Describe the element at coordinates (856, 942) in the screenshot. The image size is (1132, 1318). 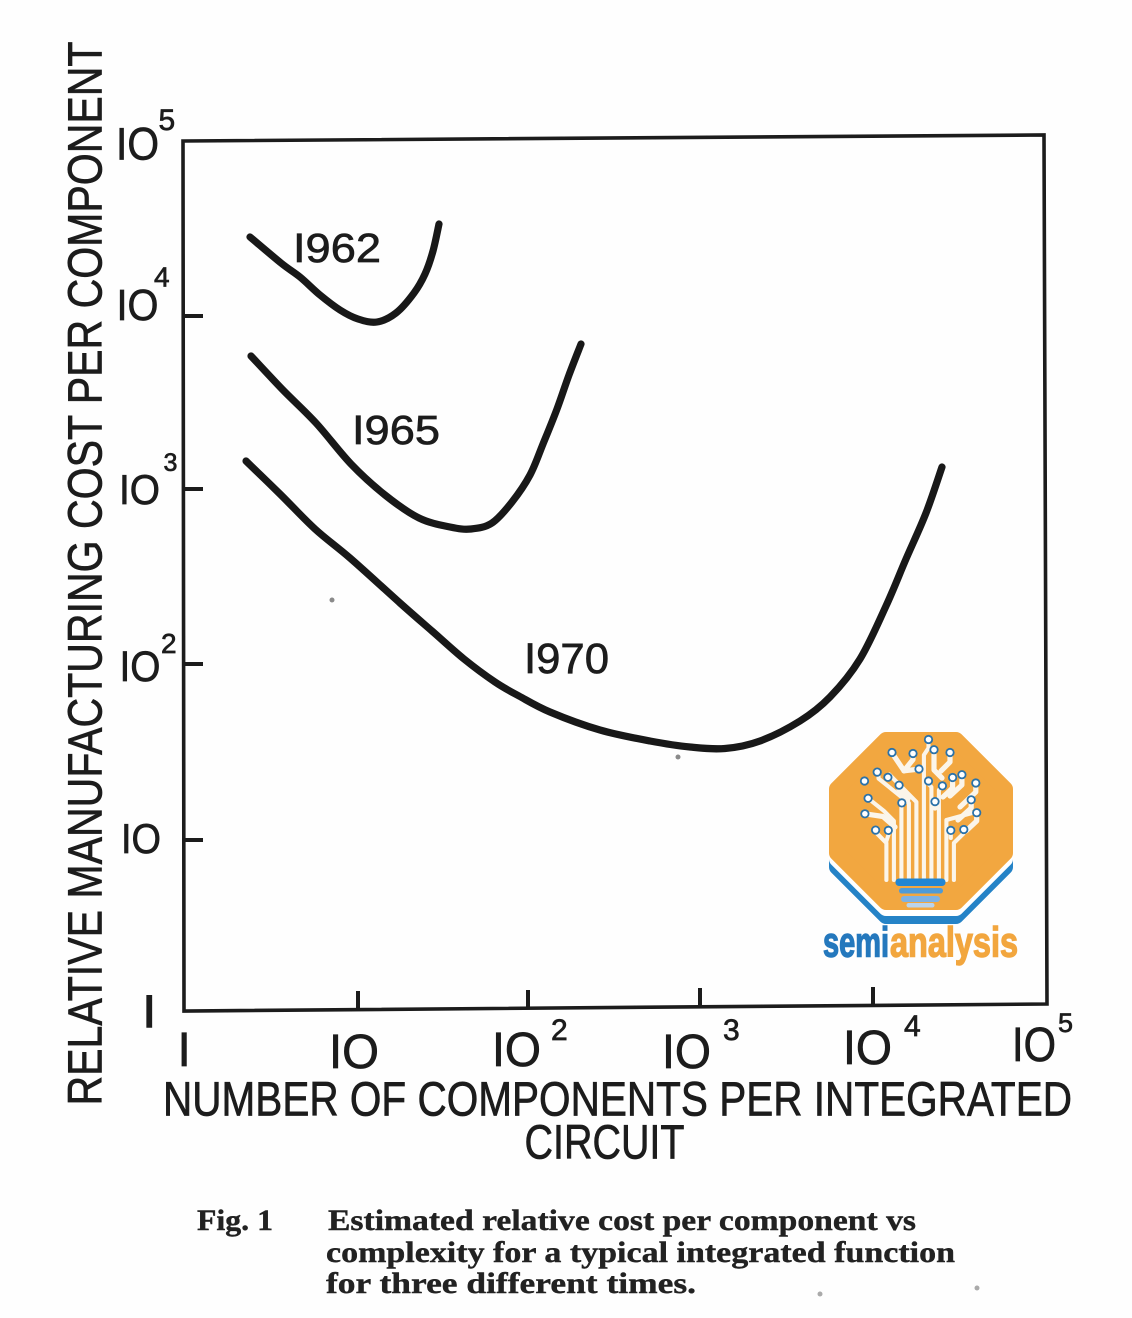
I see `svg-text: semi` at that location.